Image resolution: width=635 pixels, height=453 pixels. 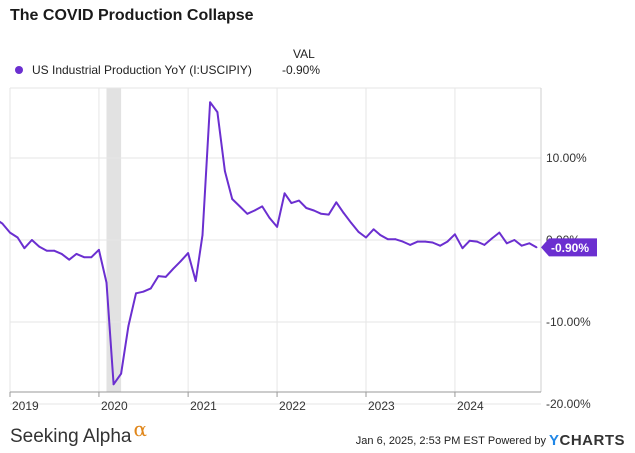 I want to click on x-tick-label: 2023, so click(x=381, y=406).